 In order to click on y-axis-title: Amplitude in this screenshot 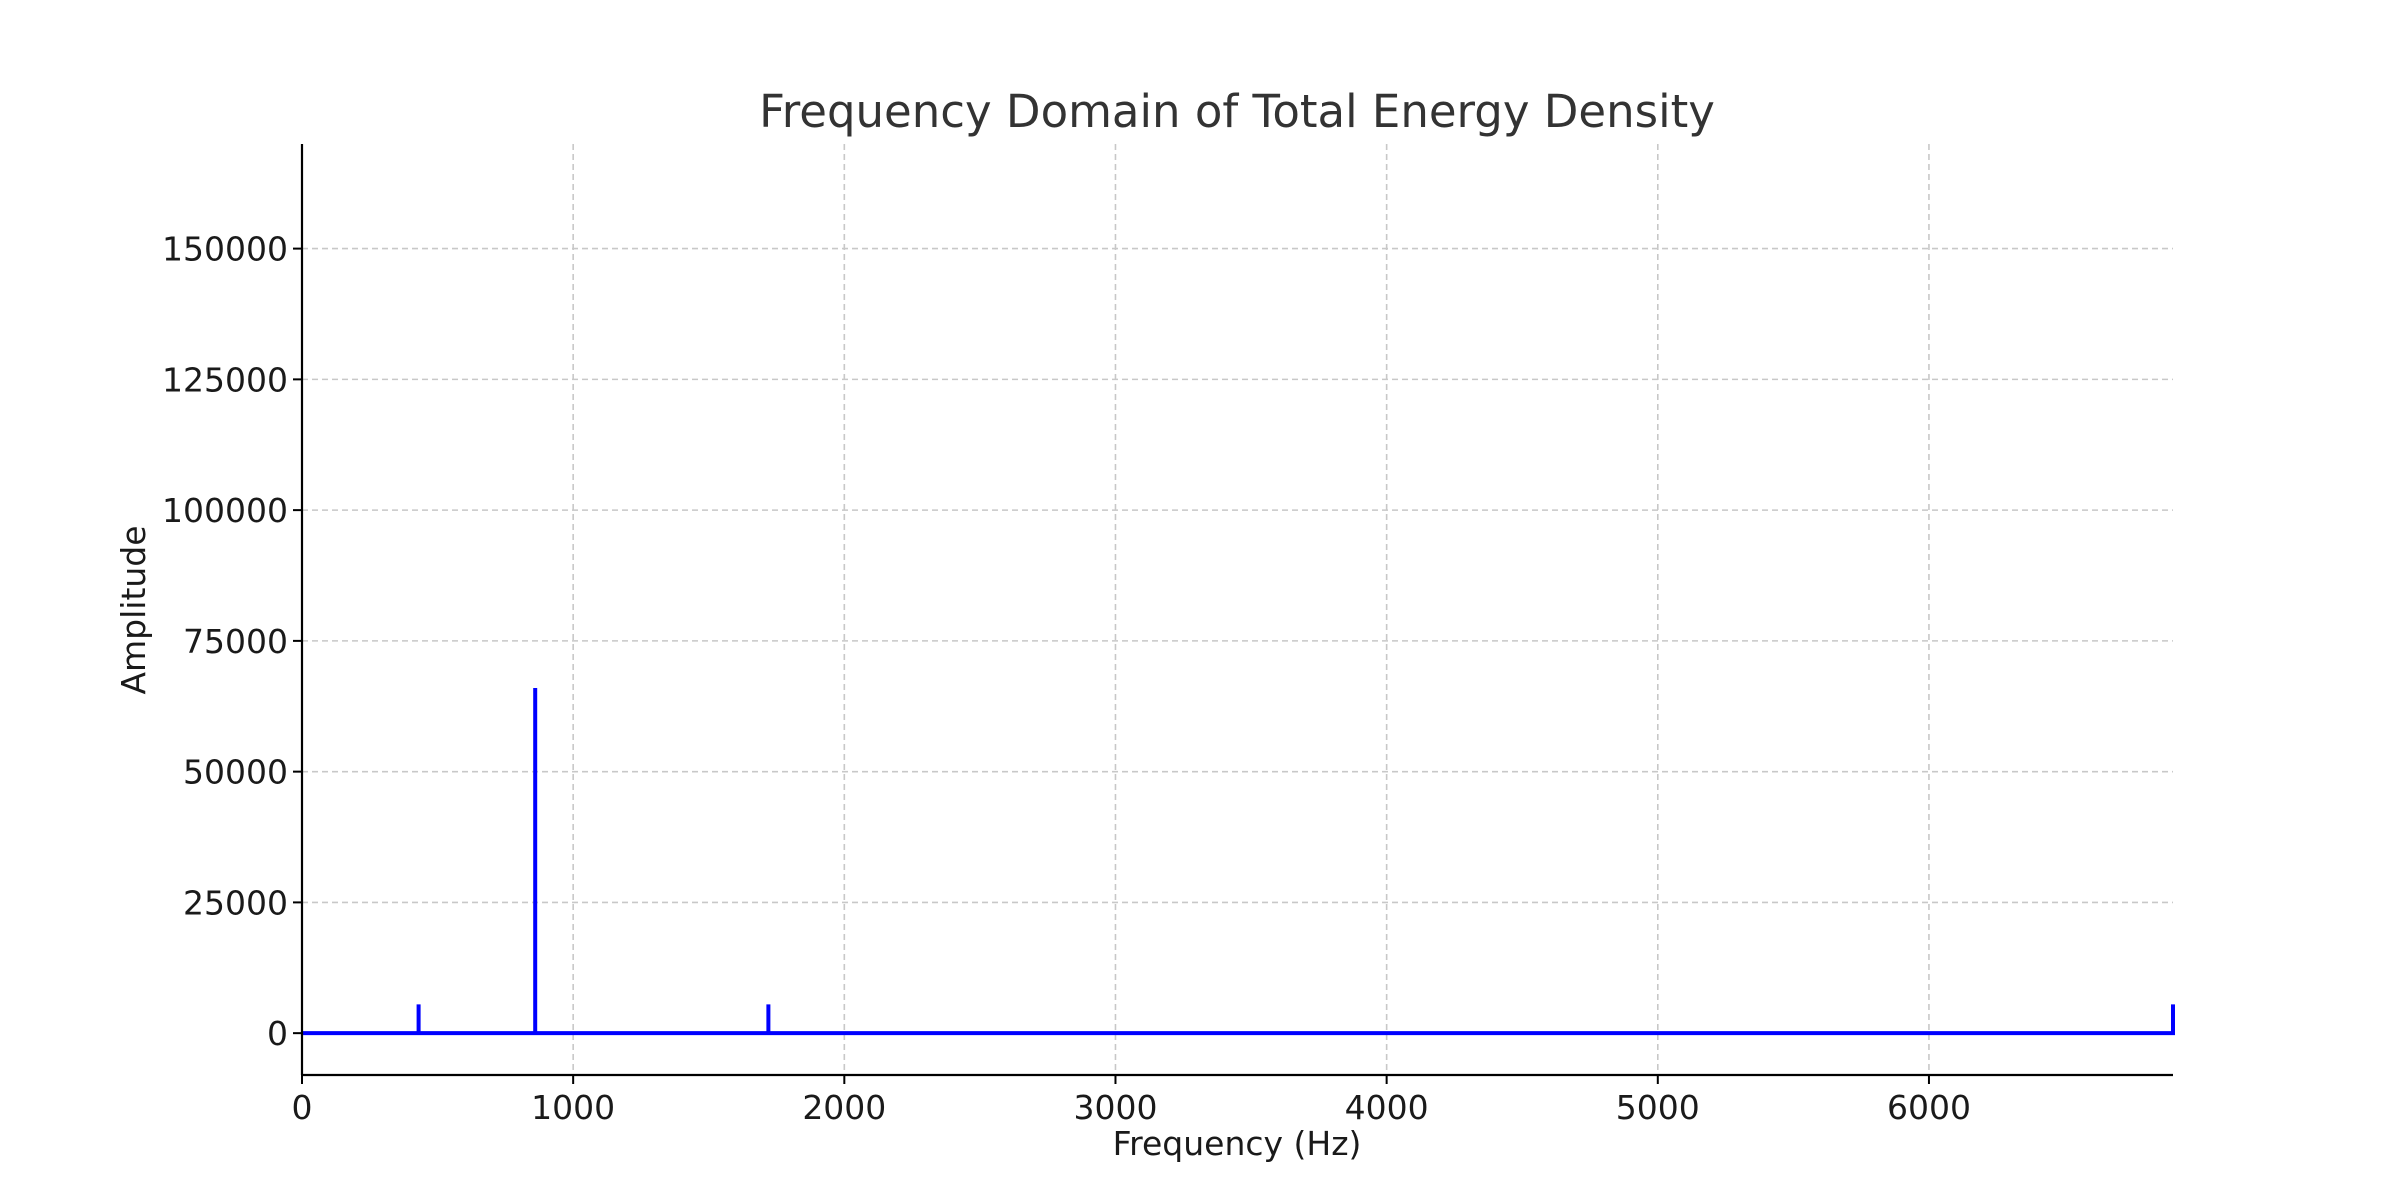, I will do `click(133, 609)`.